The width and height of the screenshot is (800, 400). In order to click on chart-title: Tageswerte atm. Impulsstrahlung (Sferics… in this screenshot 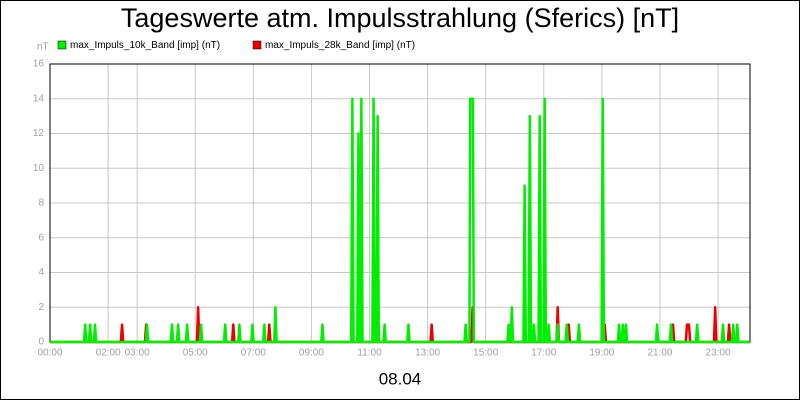, I will do `click(400, 18)`.